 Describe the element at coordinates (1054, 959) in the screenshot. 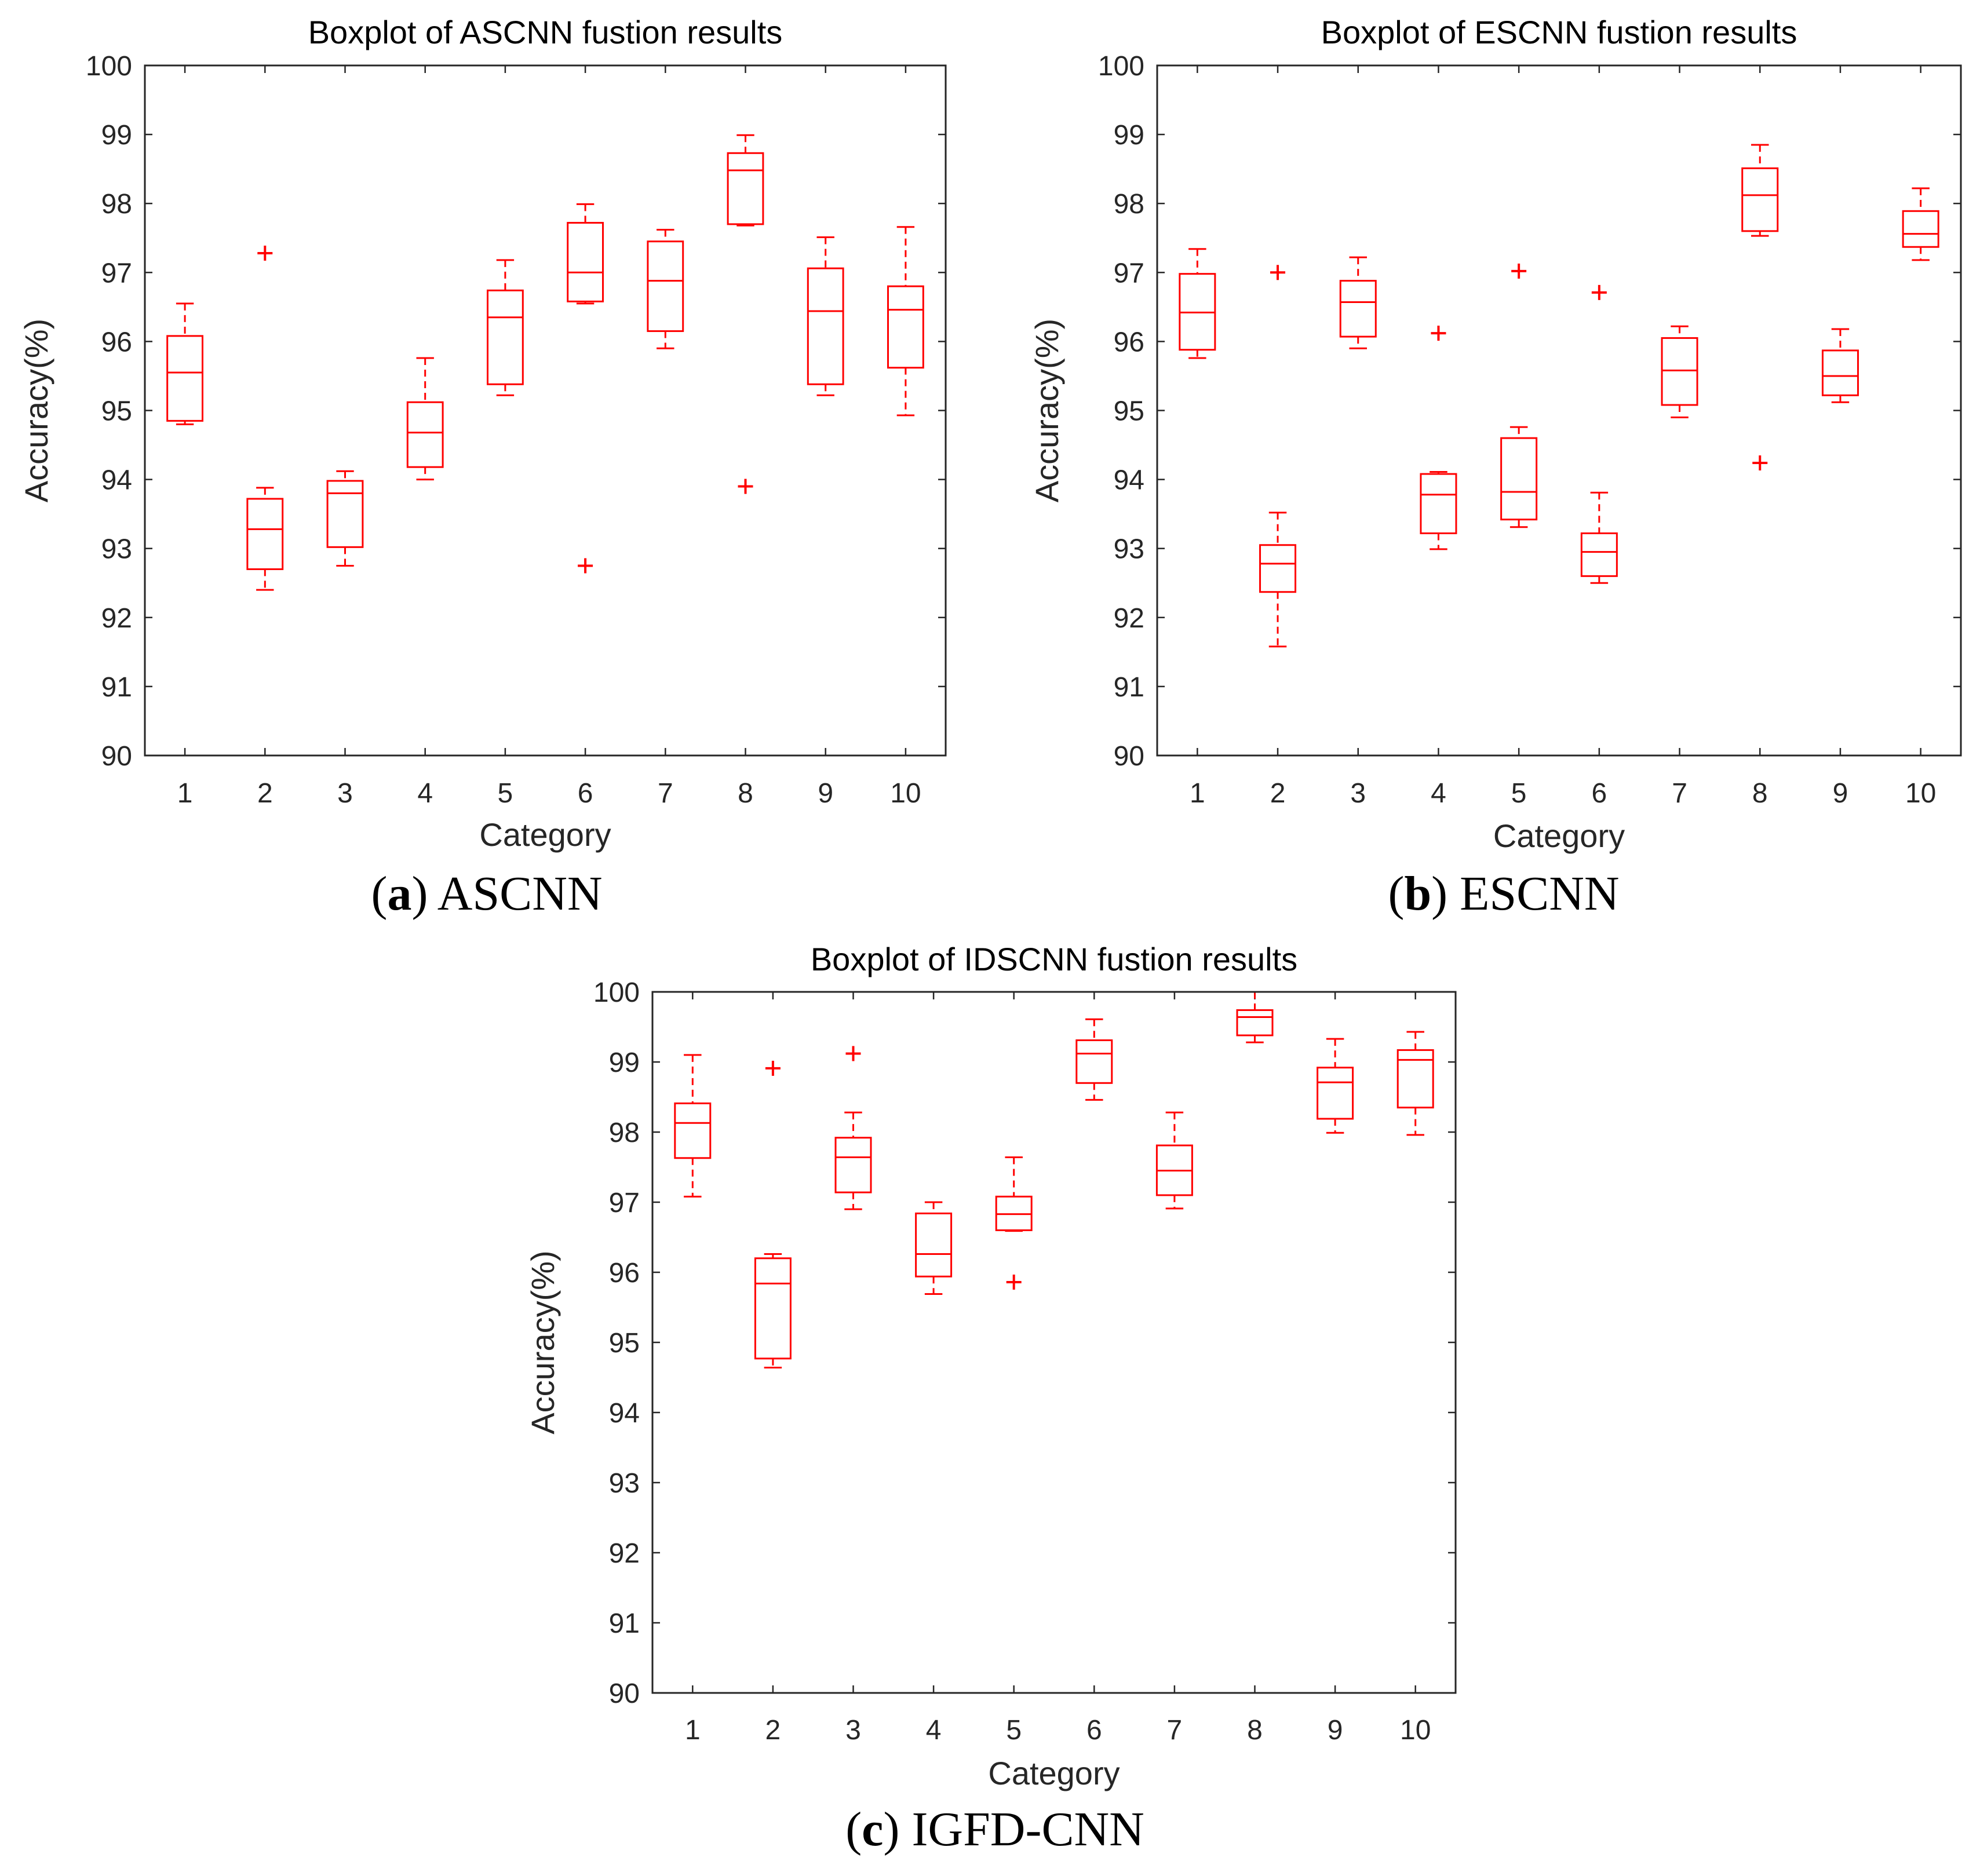

I see `chart-title: Boxplot of IDSCNN fustion results` at that location.